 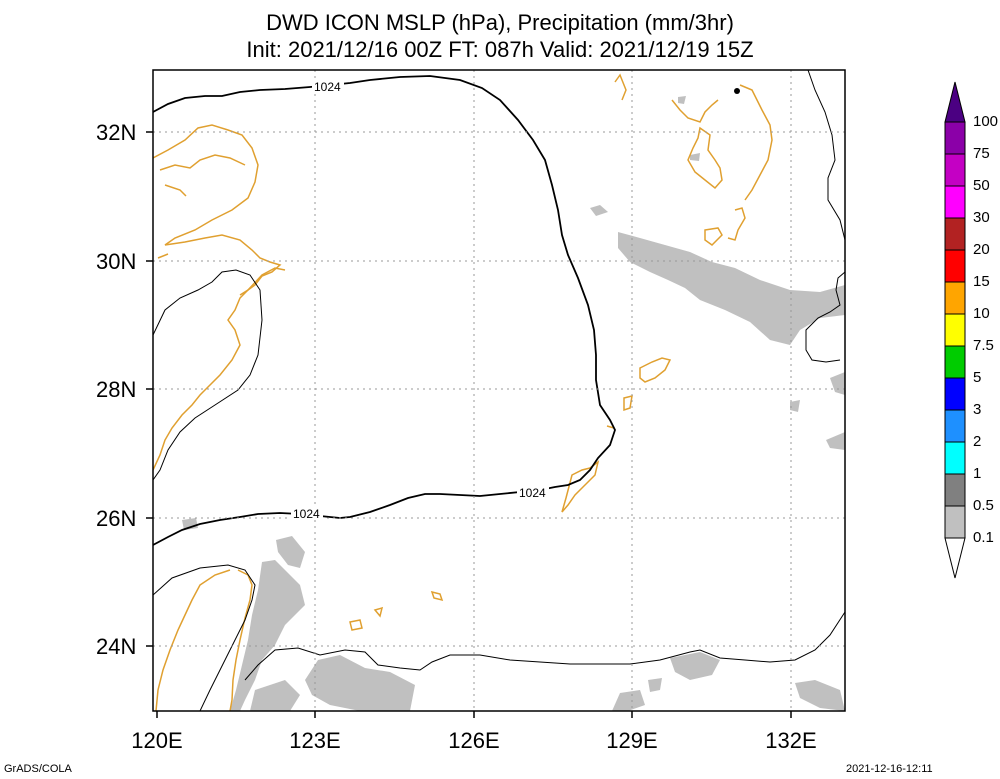 What do you see at coordinates (986, 121) in the screenshot?
I see `colorbar-label: 100` at bounding box center [986, 121].